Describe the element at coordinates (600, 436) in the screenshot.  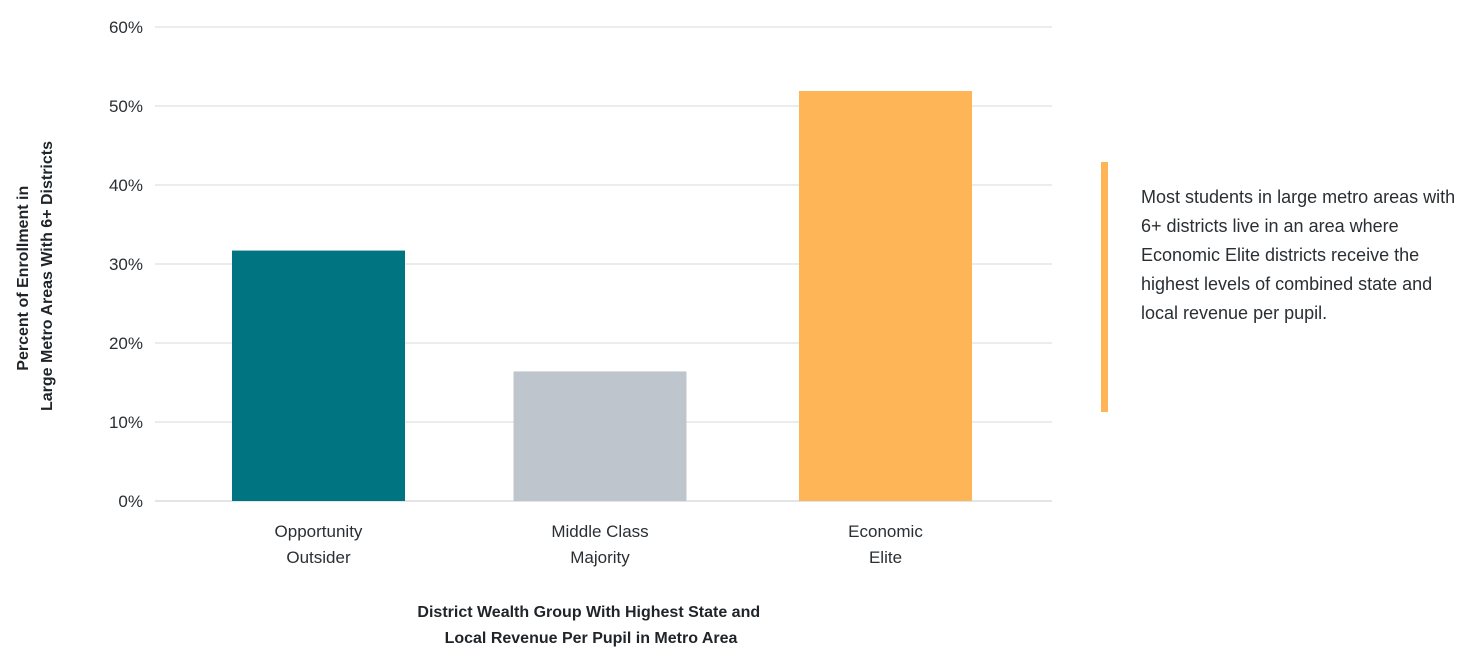
I see `bar-middle-class-majority` at that location.